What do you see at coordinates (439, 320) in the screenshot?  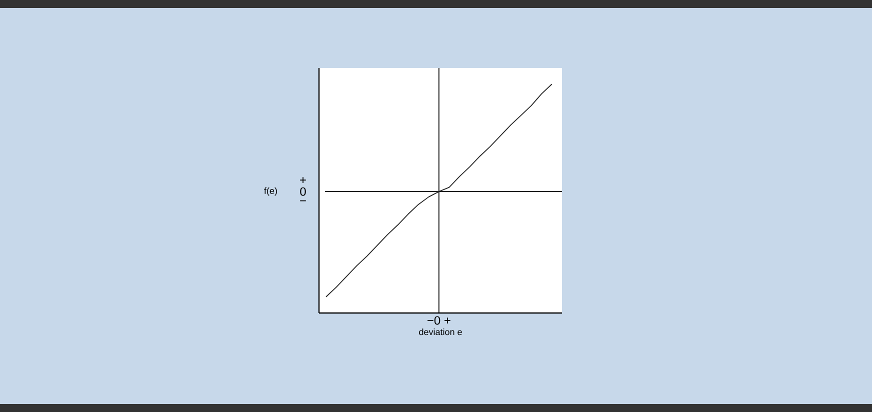 I see `text: −0 +` at bounding box center [439, 320].